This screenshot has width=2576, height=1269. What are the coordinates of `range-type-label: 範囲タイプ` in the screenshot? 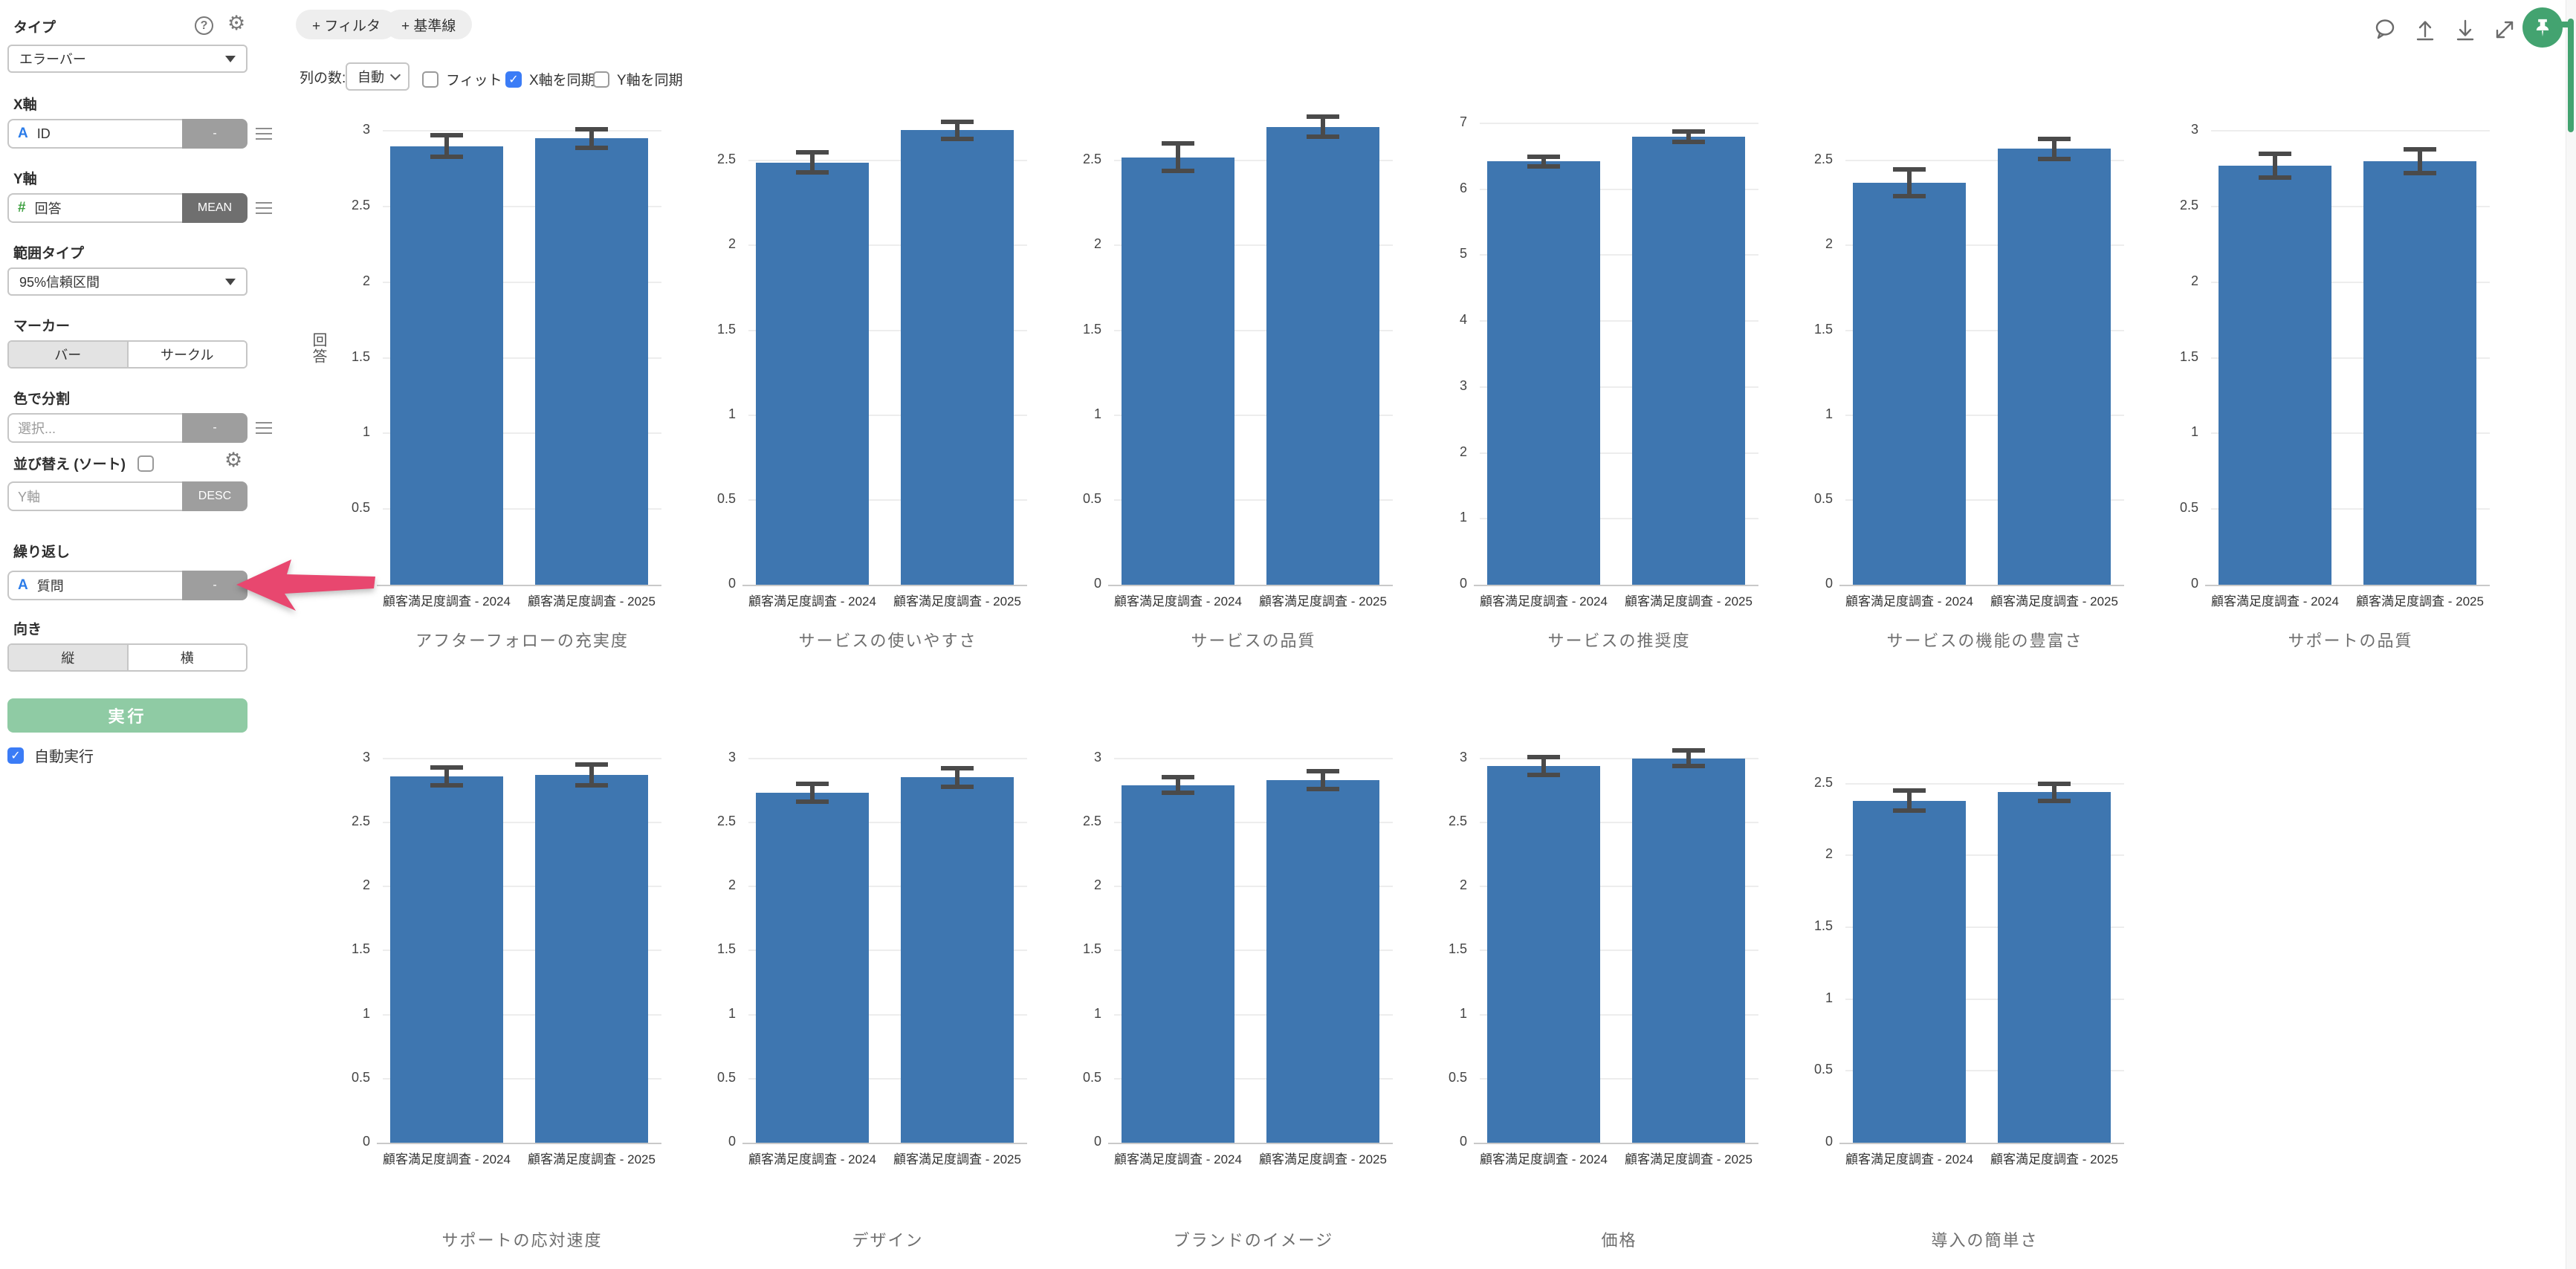 It's located at (49, 254).